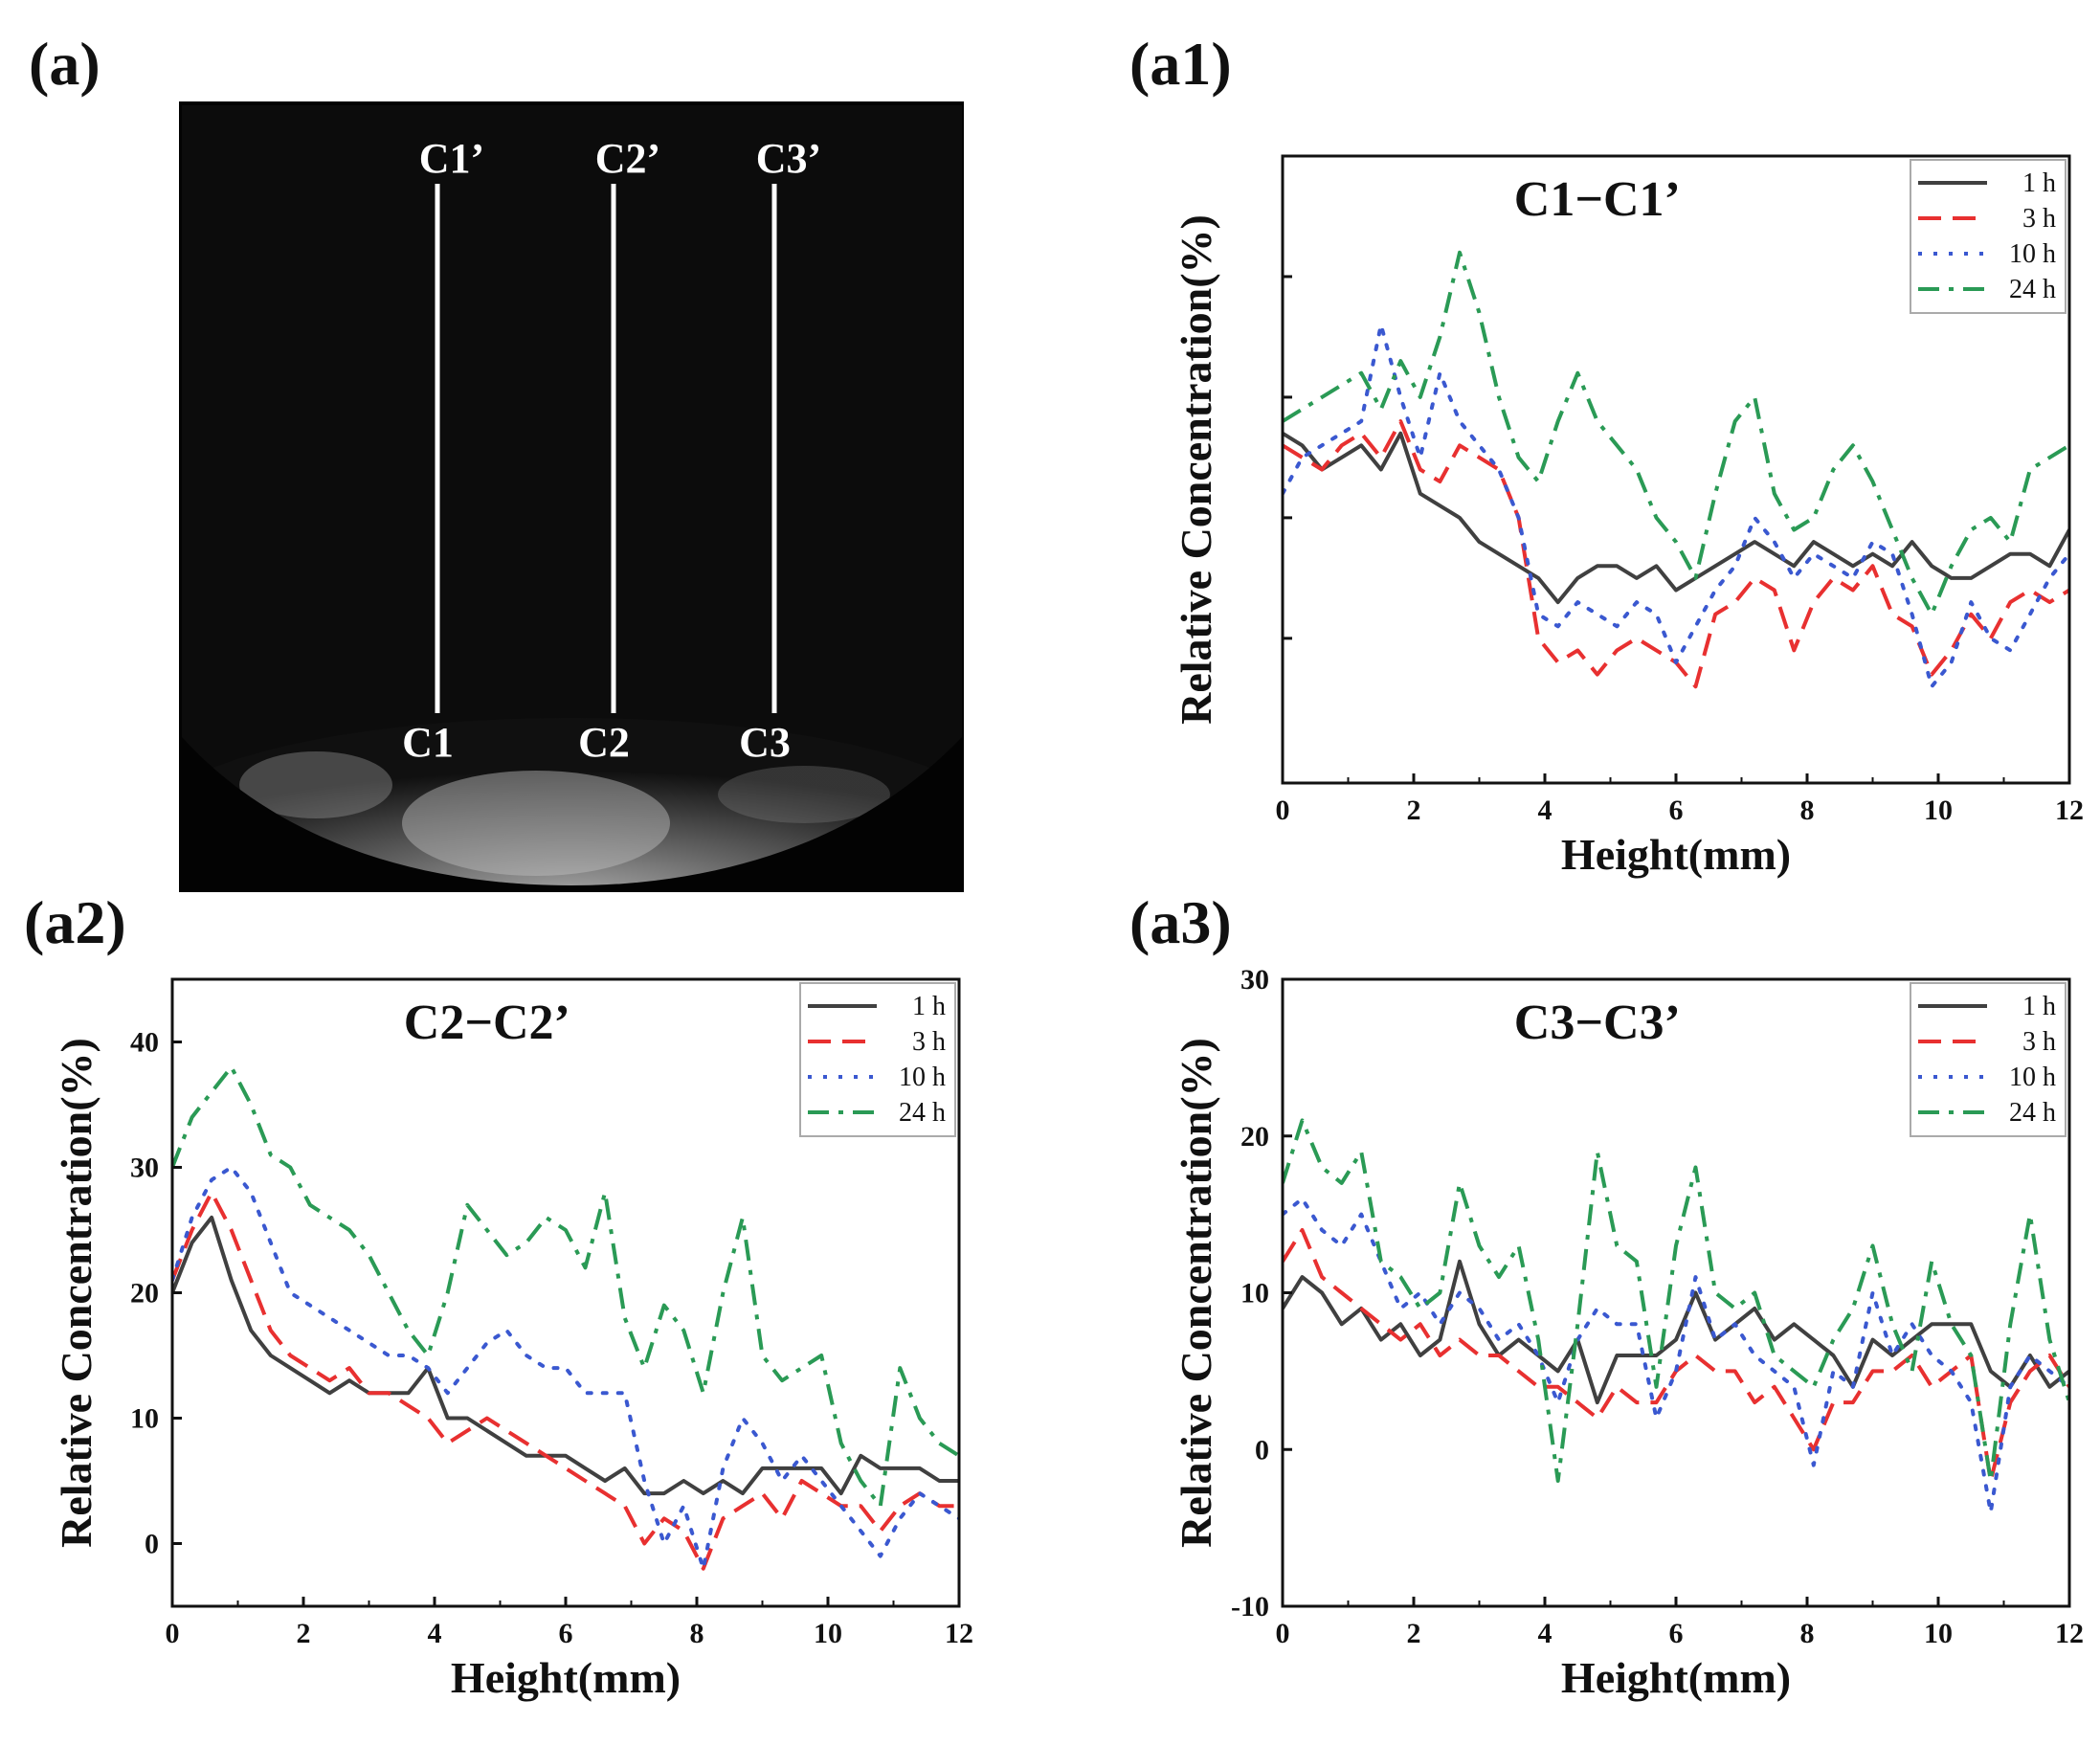 This screenshot has height=1746, width=2100. What do you see at coordinates (2069, 811) in the screenshot?
I see `x-tick-label-a1-6: 12` at bounding box center [2069, 811].